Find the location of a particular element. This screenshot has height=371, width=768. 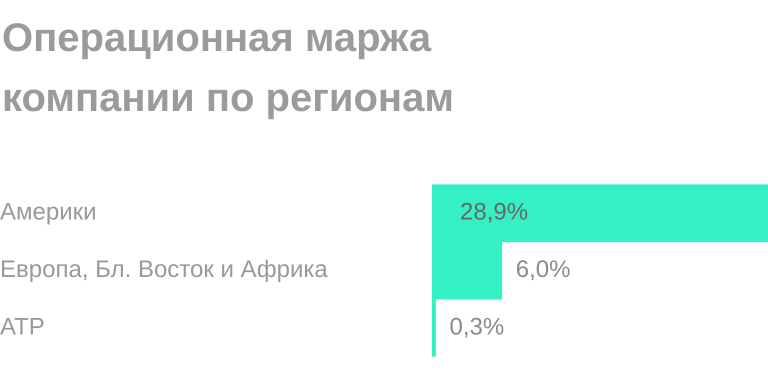

data-label: 6,0% is located at coordinates (543, 270).